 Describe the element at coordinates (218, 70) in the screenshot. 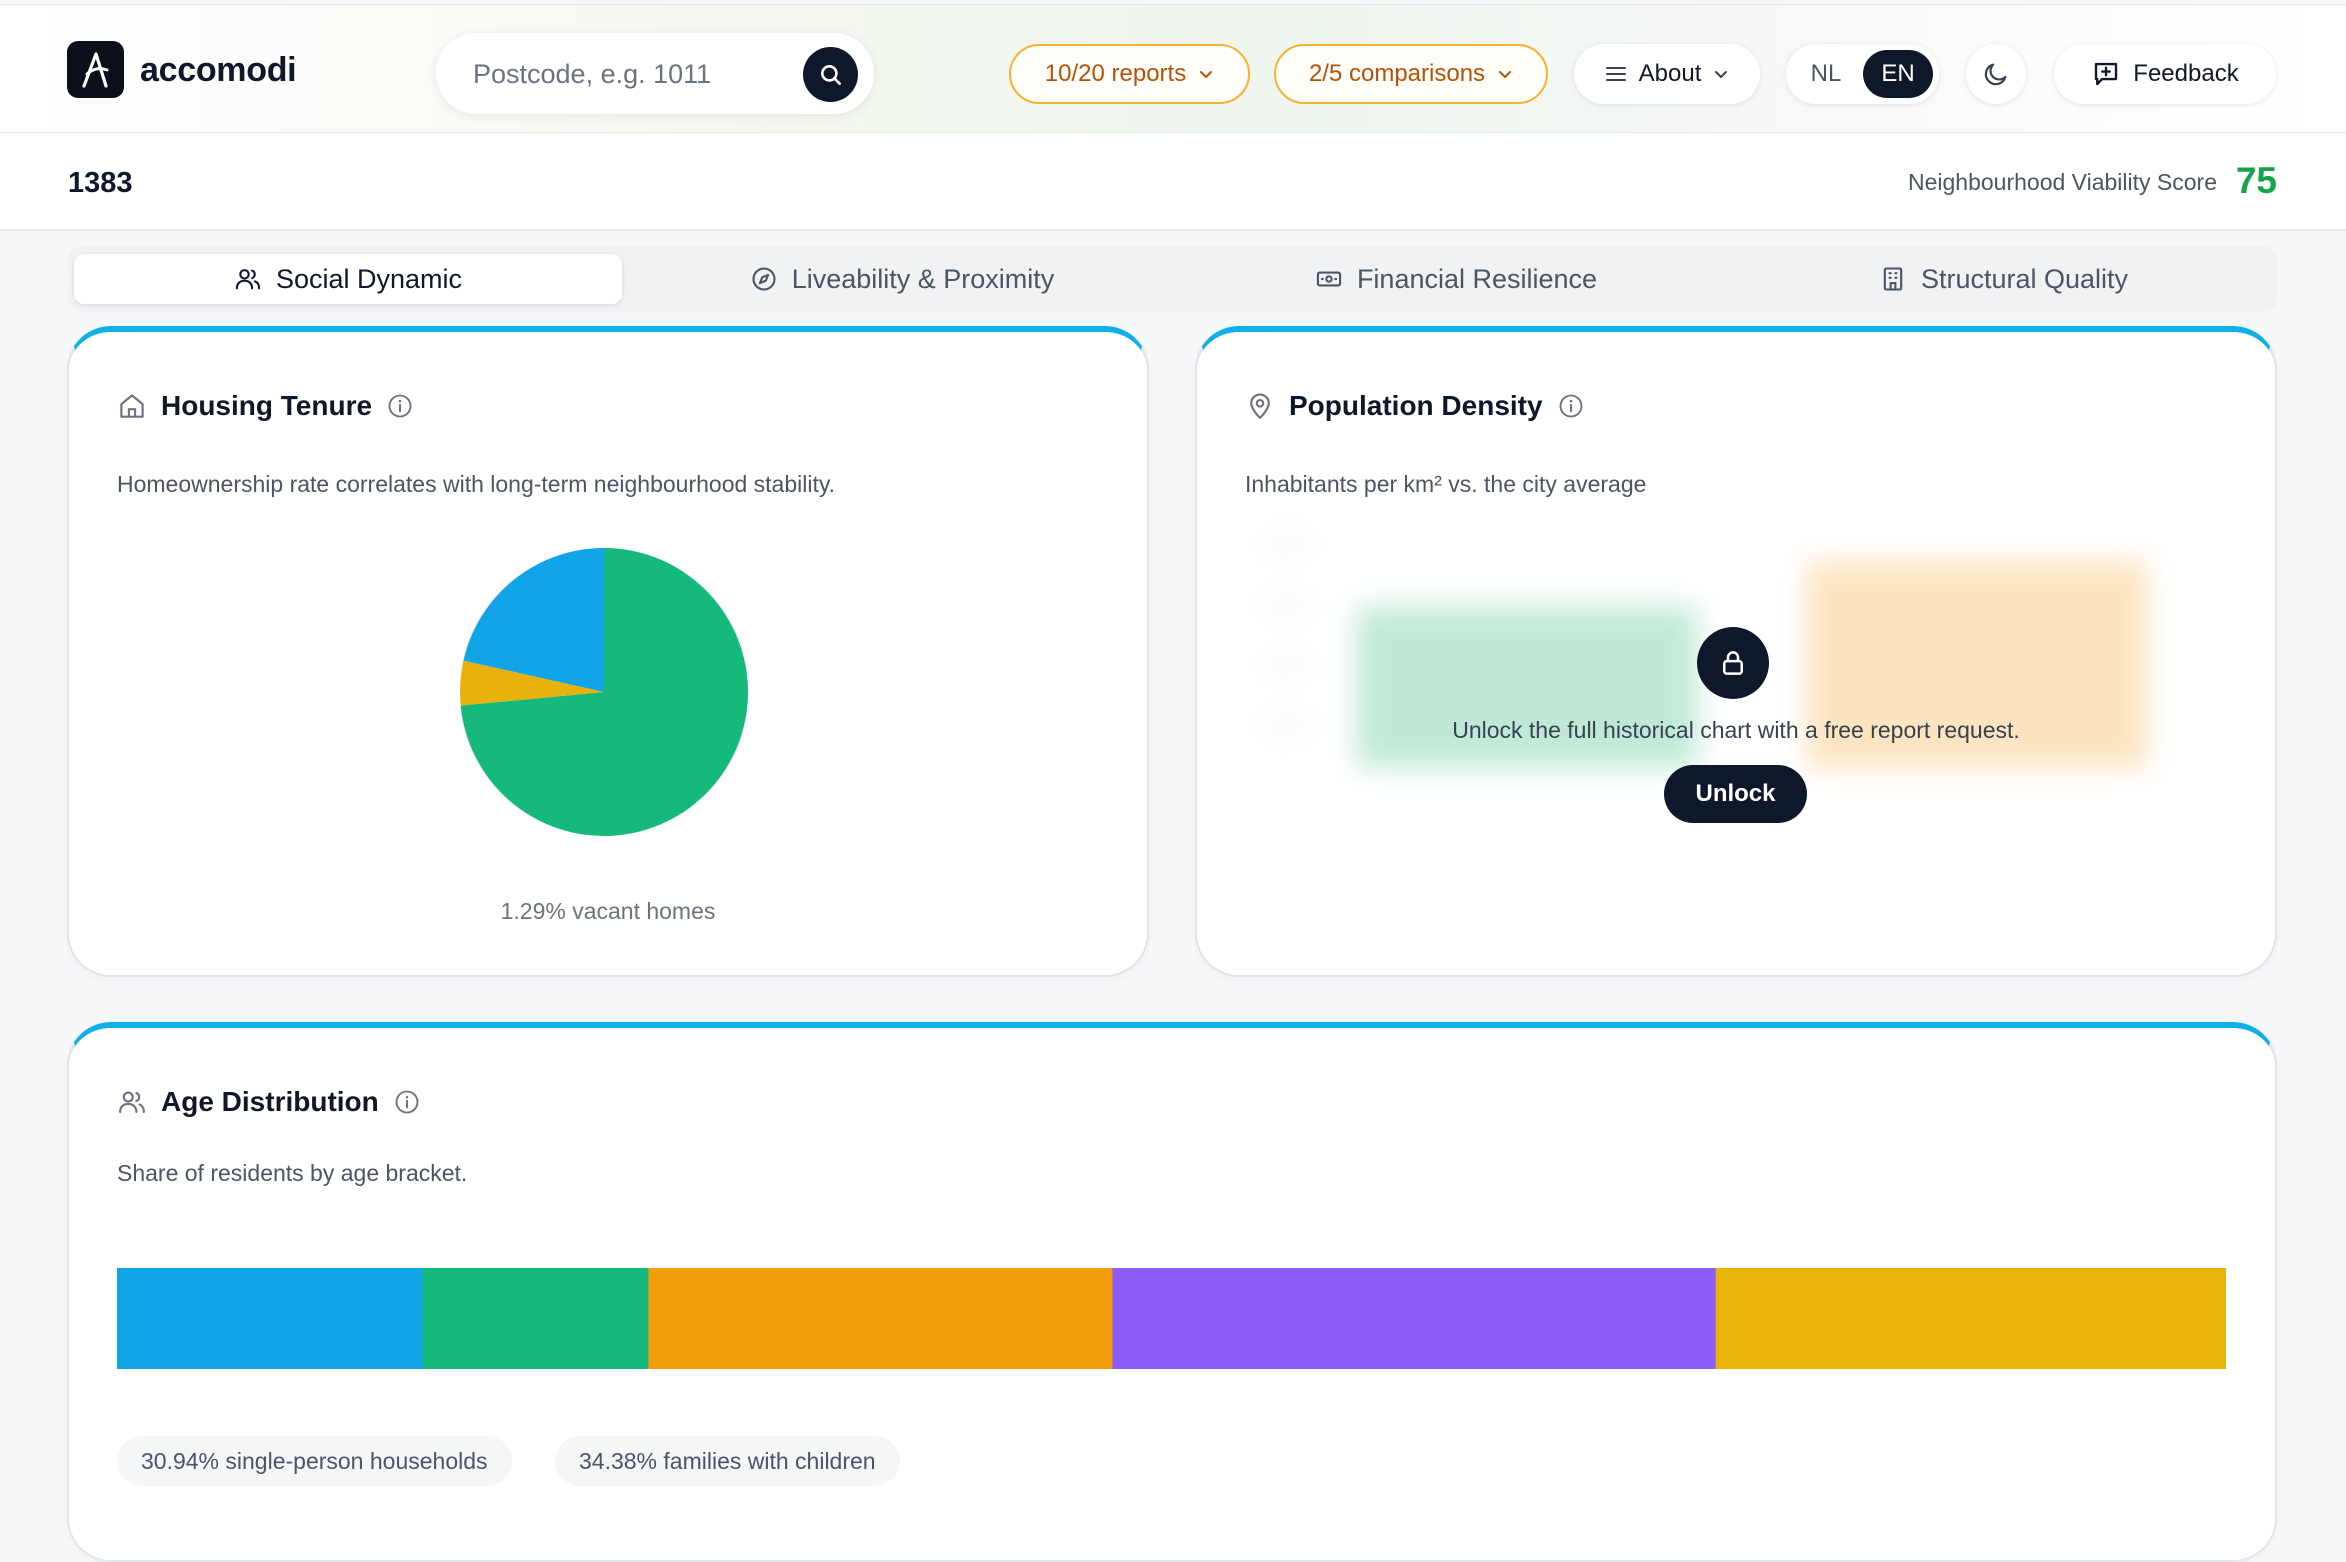

I see `brand-name: accomodi` at that location.